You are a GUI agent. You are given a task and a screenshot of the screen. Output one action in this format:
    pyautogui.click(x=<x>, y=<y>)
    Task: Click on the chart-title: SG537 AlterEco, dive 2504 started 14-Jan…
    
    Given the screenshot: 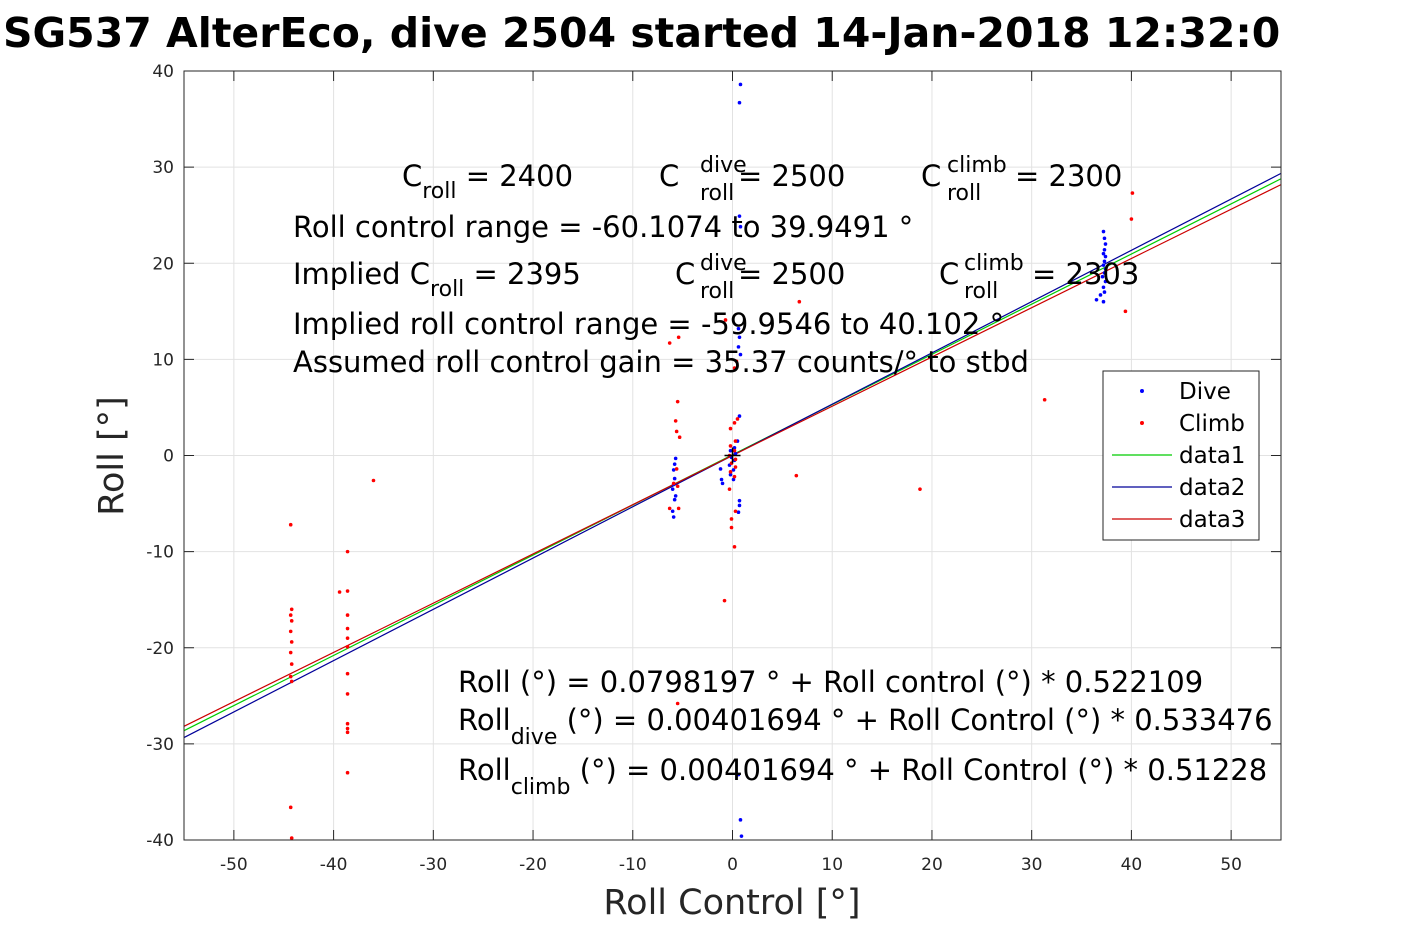 What is the action you would take?
    pyautogui.click(x=641, y=33)
    